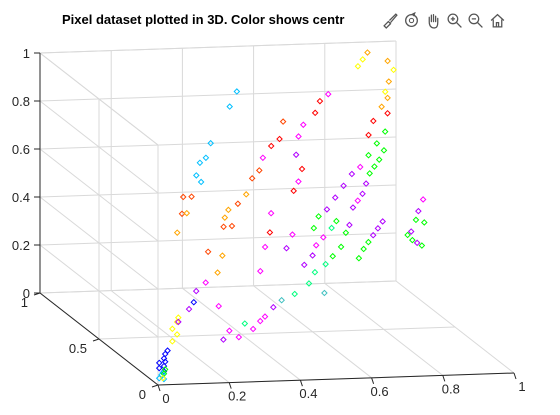 This screenshot has width=560, height=415. I want to click on box-edge, so click(99, 99).